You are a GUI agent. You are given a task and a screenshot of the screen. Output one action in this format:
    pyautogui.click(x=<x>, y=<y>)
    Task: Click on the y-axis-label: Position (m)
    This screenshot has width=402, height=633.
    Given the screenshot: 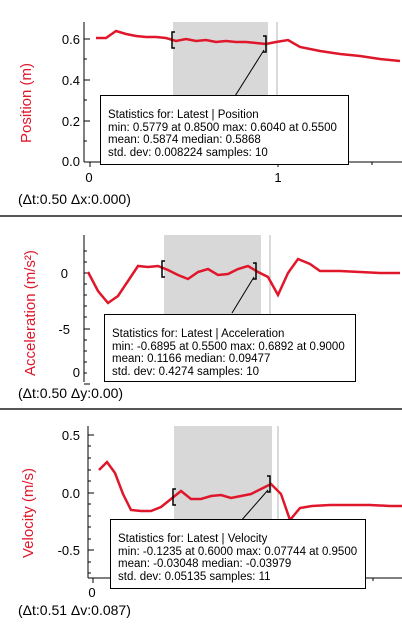 What is the action you would take?
    pyautogui.click(x=26, y=103)
    